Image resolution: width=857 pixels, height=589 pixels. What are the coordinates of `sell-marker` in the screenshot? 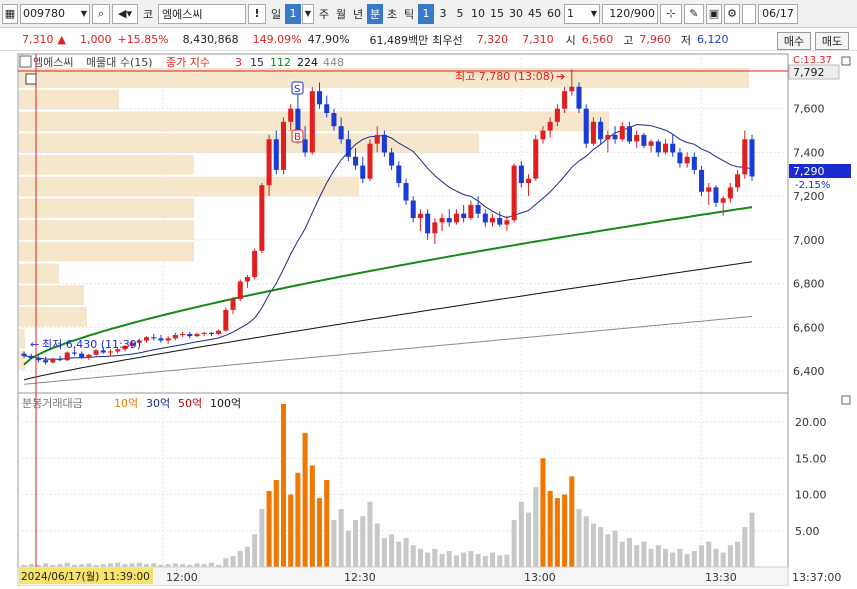 It's located at (297, 88).